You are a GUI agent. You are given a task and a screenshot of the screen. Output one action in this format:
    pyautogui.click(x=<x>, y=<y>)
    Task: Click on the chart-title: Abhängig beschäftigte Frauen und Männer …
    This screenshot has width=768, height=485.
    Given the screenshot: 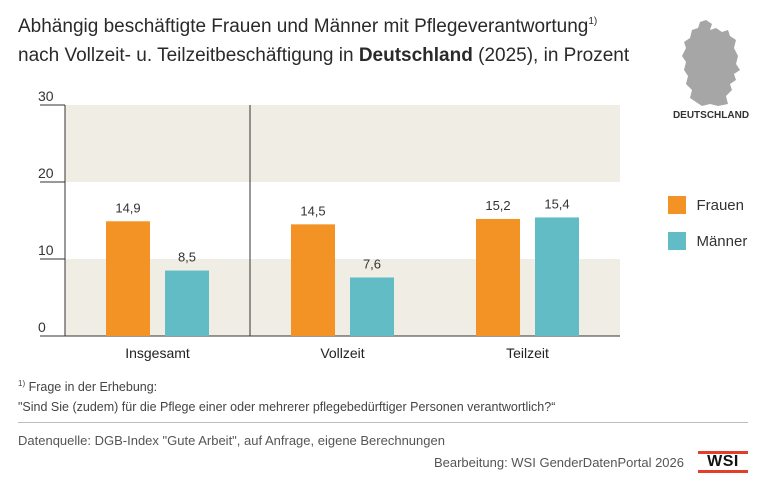 What is the action you would take?
    pyautogui.click(x=343, y=41)
    